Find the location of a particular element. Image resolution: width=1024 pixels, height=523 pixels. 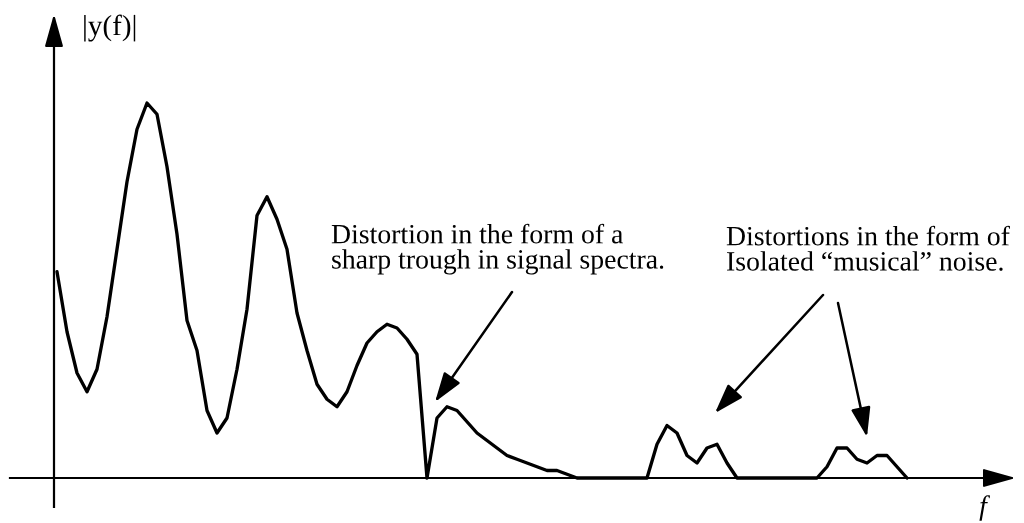

x-axis-title: f is located at coordinates (985, 508).